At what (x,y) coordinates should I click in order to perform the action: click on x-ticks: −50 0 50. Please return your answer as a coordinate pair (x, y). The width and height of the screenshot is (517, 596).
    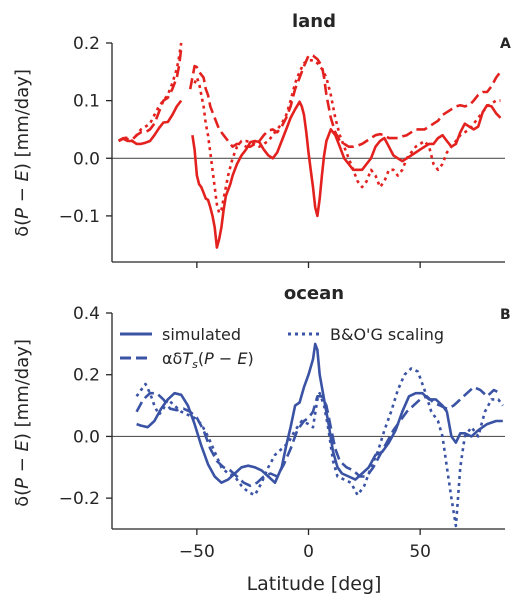
    Looking at the image, I should click on (305, 545).